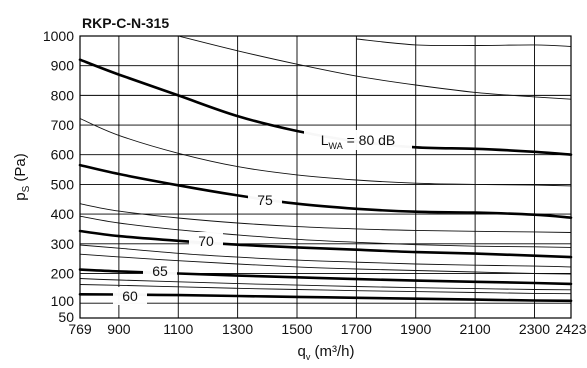  What do you see at coordinates (63, 214) in the screenshot?
I see `y-tick-label: 400` at bounding box center [63, 214].